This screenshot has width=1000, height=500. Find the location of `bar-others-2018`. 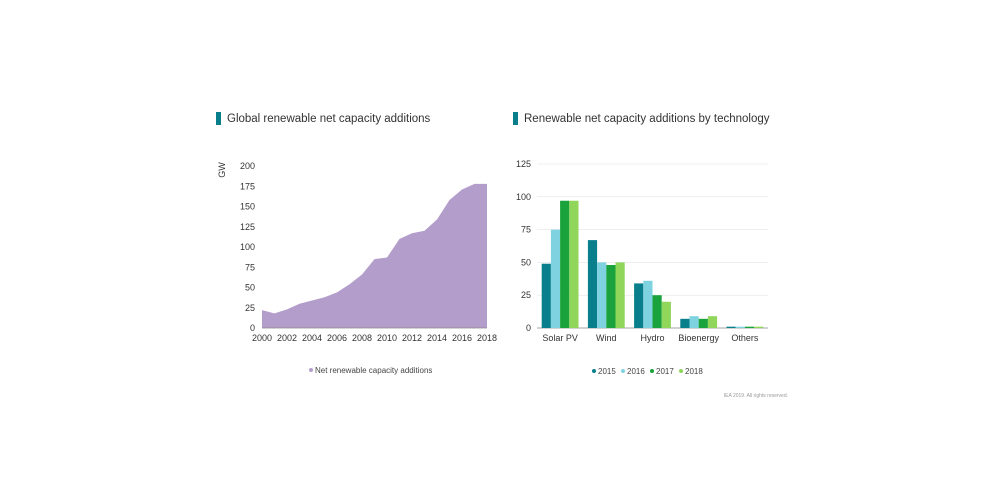

bar-others-2018 is located at coordinates (759, 327).